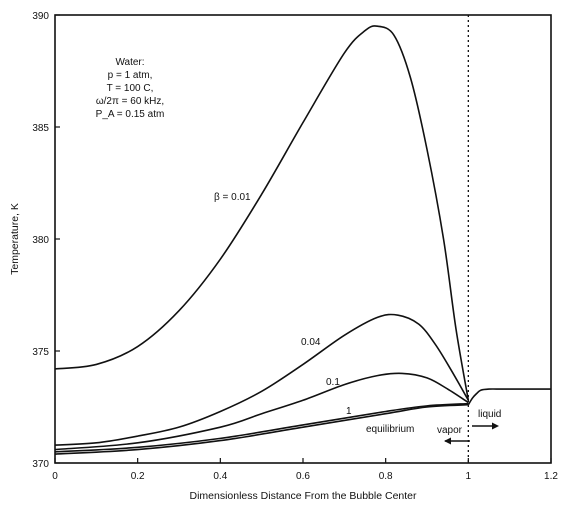 The height and width of the screenshot is (510, 561). Describe the element at coordinates (40, 240) in the screenshot. I see `y-tick-label: 380` at that location.